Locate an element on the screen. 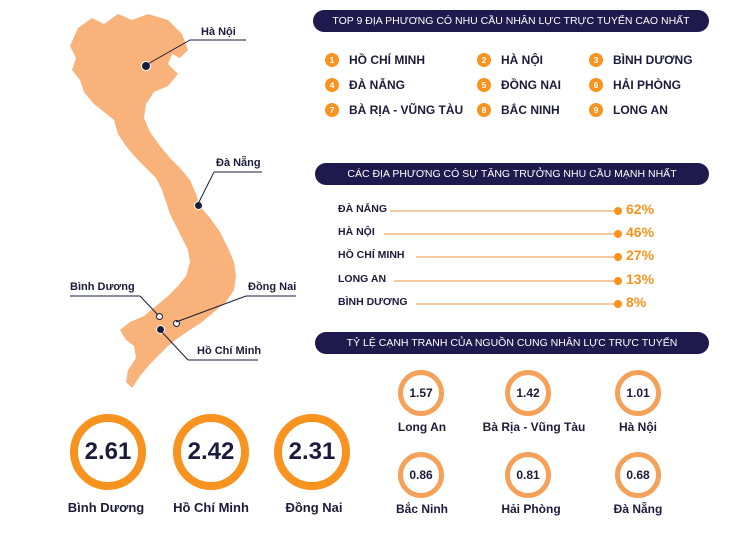  growth-value: 62% is located at coordinates (640, 209).